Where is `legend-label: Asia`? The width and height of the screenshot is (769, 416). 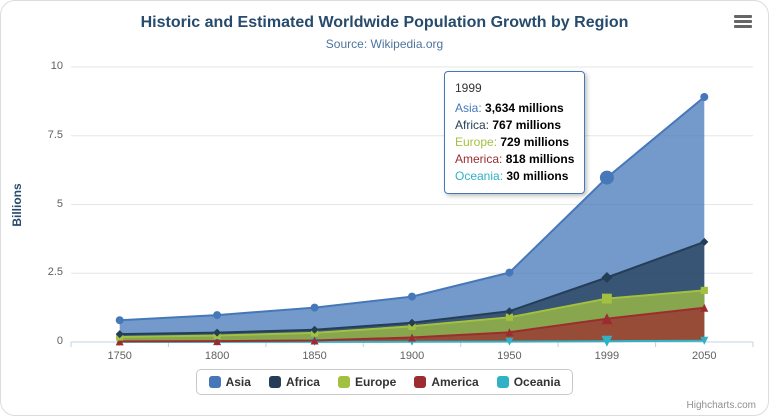 legend-label: Asia is located at coordinates (238, 382).